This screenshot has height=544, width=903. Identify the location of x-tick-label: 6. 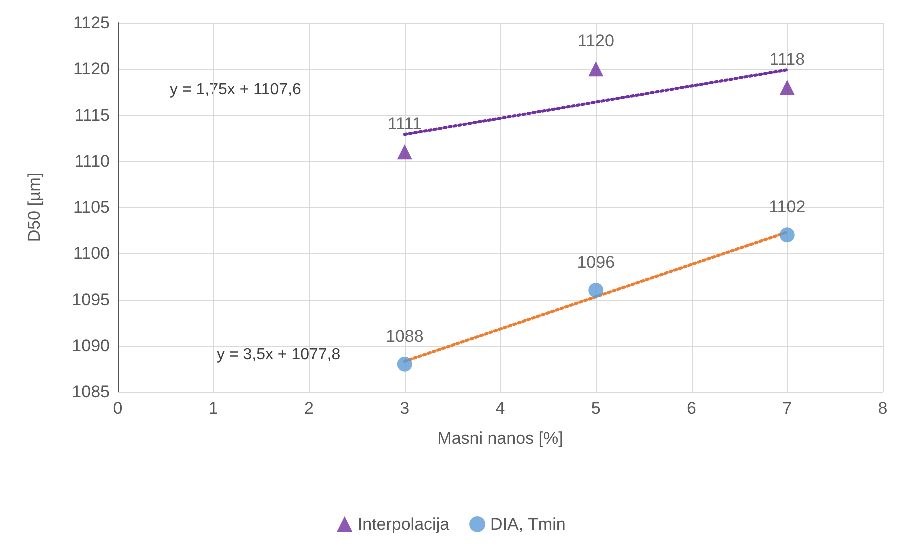
(691, 408).